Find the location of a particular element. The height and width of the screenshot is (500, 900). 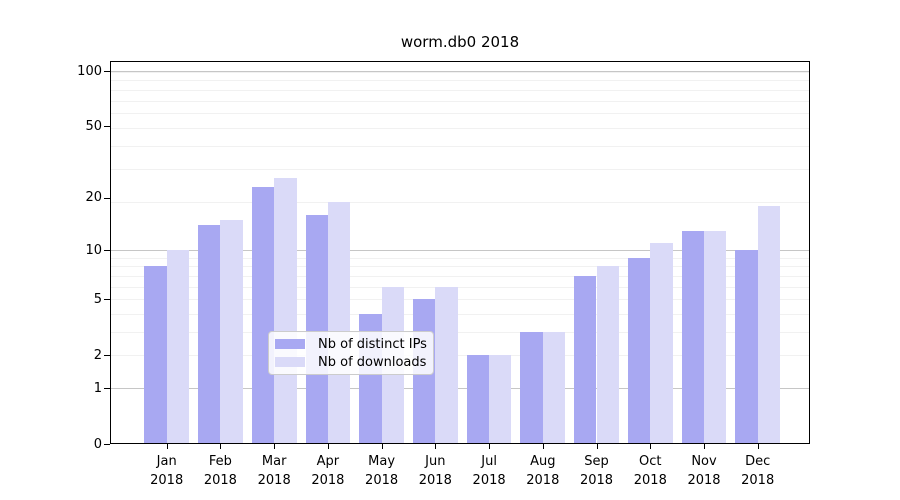

x-tick-month: Aug is located at coordinates (543, 461).